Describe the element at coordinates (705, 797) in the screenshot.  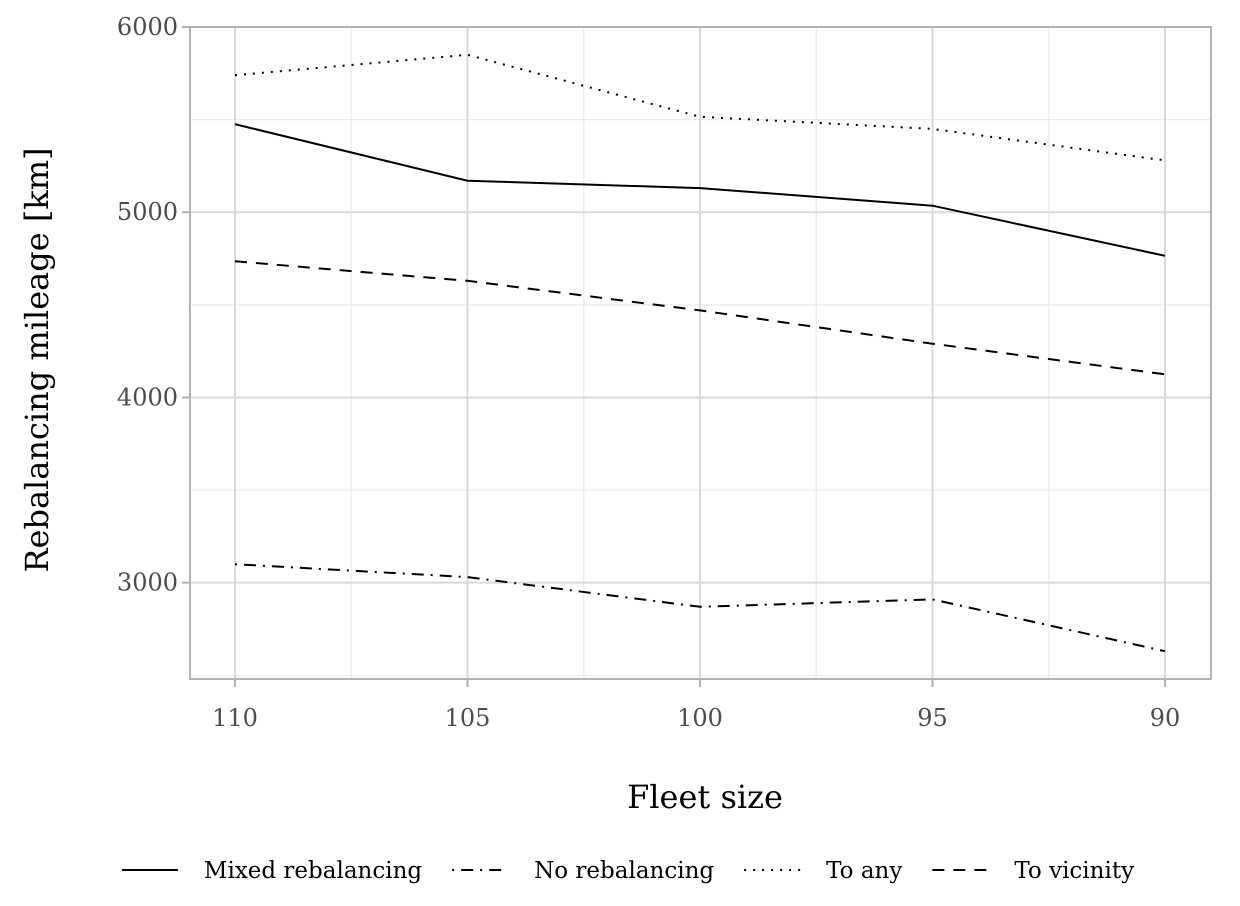
I see `x-axis-title: Fleet size` at that location.